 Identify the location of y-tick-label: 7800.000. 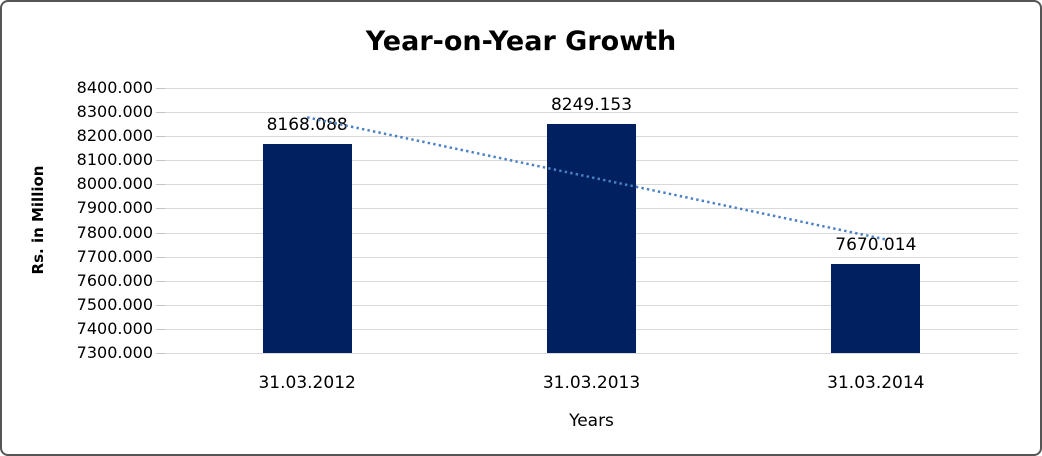
(114, 232).